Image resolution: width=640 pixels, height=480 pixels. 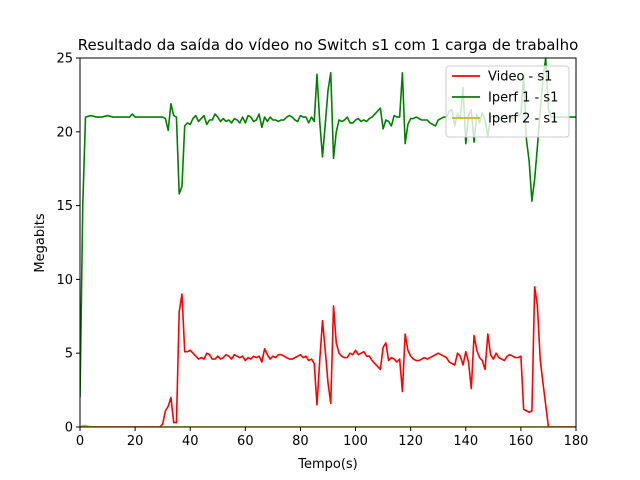 I want to click on y-axis: 0 5 10 15 20 25, so click(x=68, y=244).